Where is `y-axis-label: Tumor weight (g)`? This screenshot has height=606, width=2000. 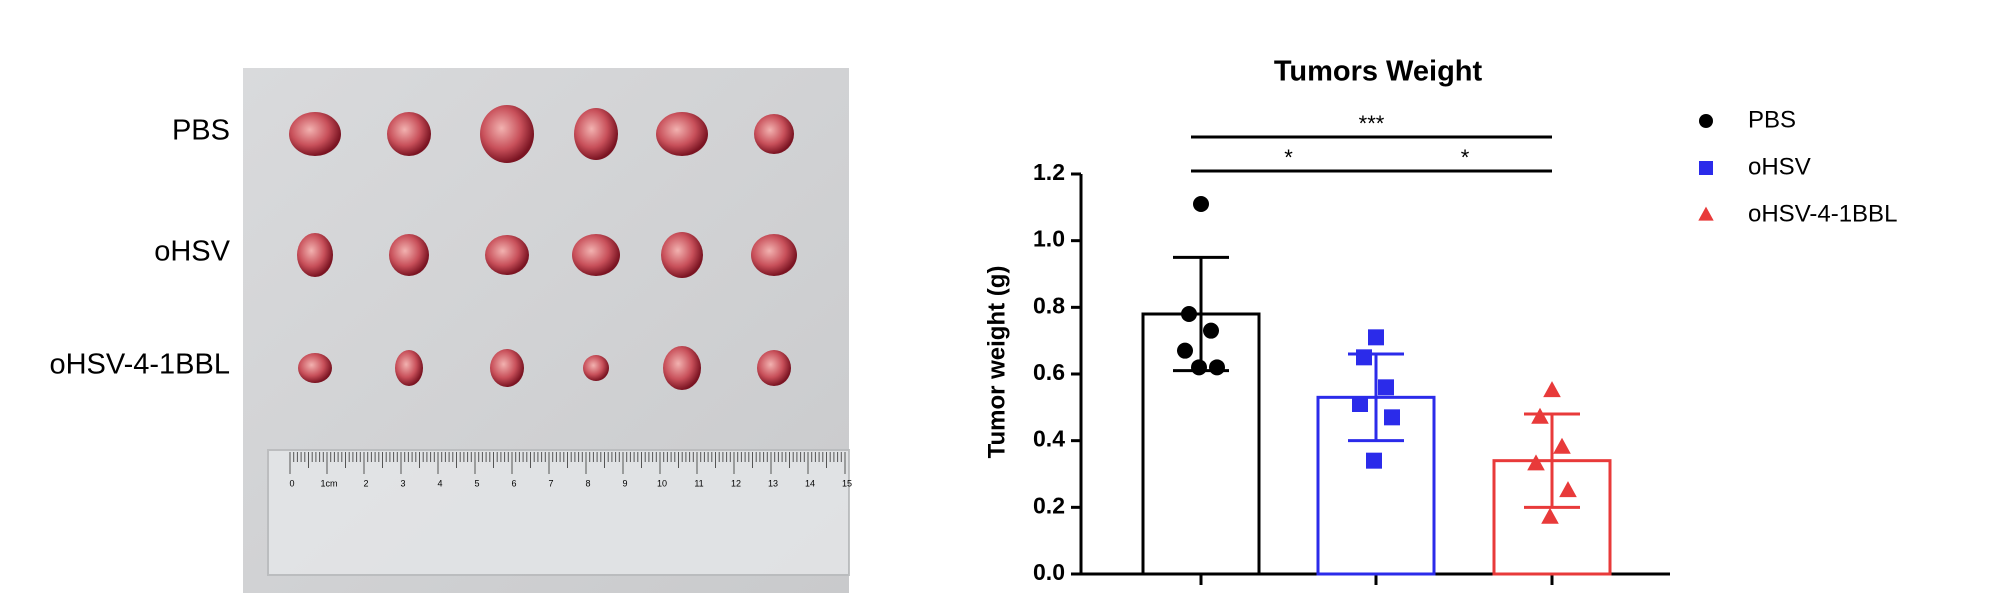 y-axis-label: Tumor weight (g) is located at coordinates (996, 362).